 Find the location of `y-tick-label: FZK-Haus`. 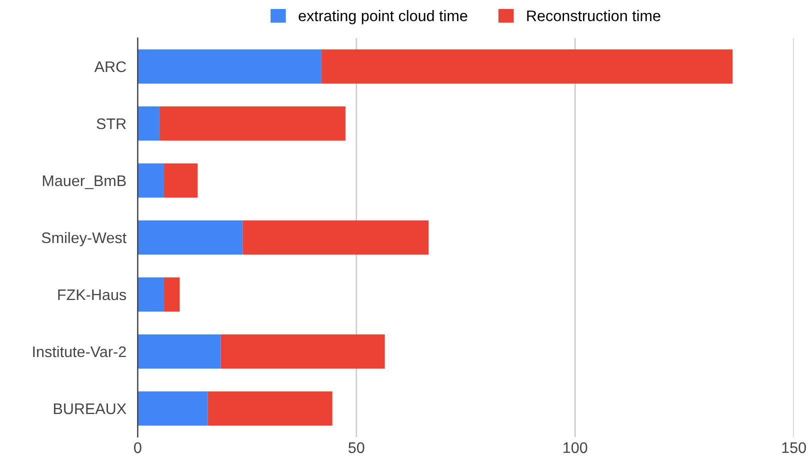

y-tick-label: FZK-Haus is located at coordinates (92, 295).